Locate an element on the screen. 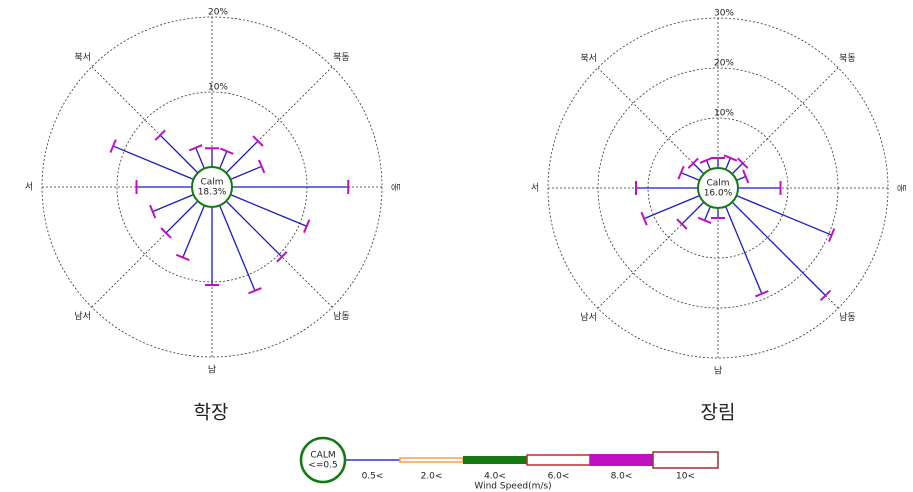  legend-label: 2.0< is located at coordinates (432, 477).